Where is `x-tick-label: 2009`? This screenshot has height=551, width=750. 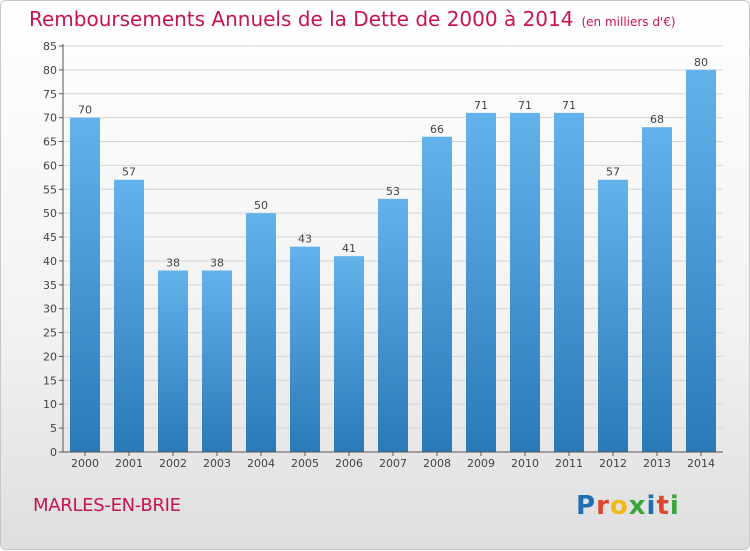 x-tick-label: 2009 is located at coordinates (481, 463).